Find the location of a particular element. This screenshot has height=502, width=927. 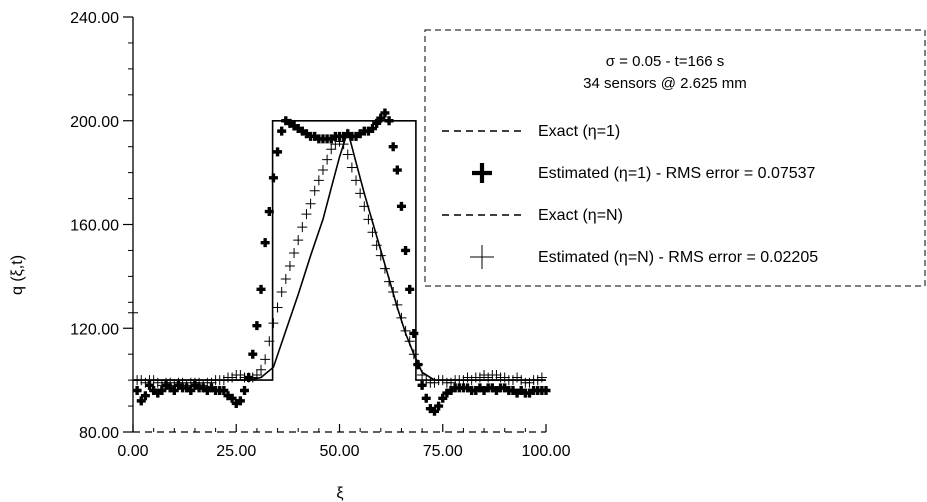

legend-swatch-estimated-n is located at coordinates (482, 257).